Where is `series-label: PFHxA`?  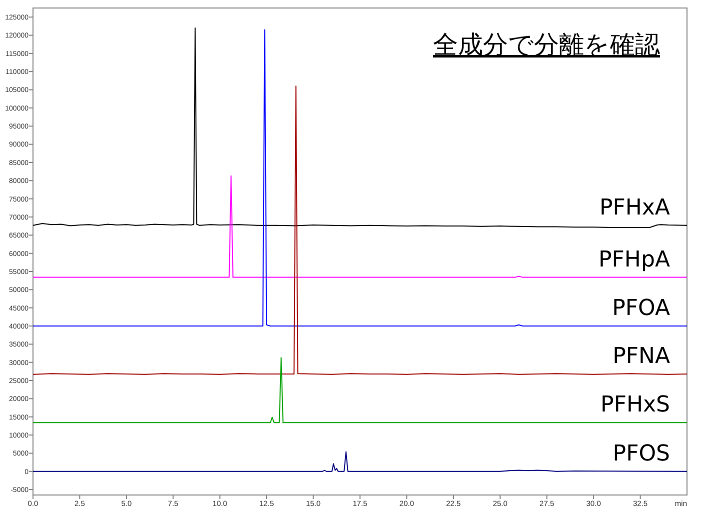
series-label: PFHxA is located at coordinates (634, 207).